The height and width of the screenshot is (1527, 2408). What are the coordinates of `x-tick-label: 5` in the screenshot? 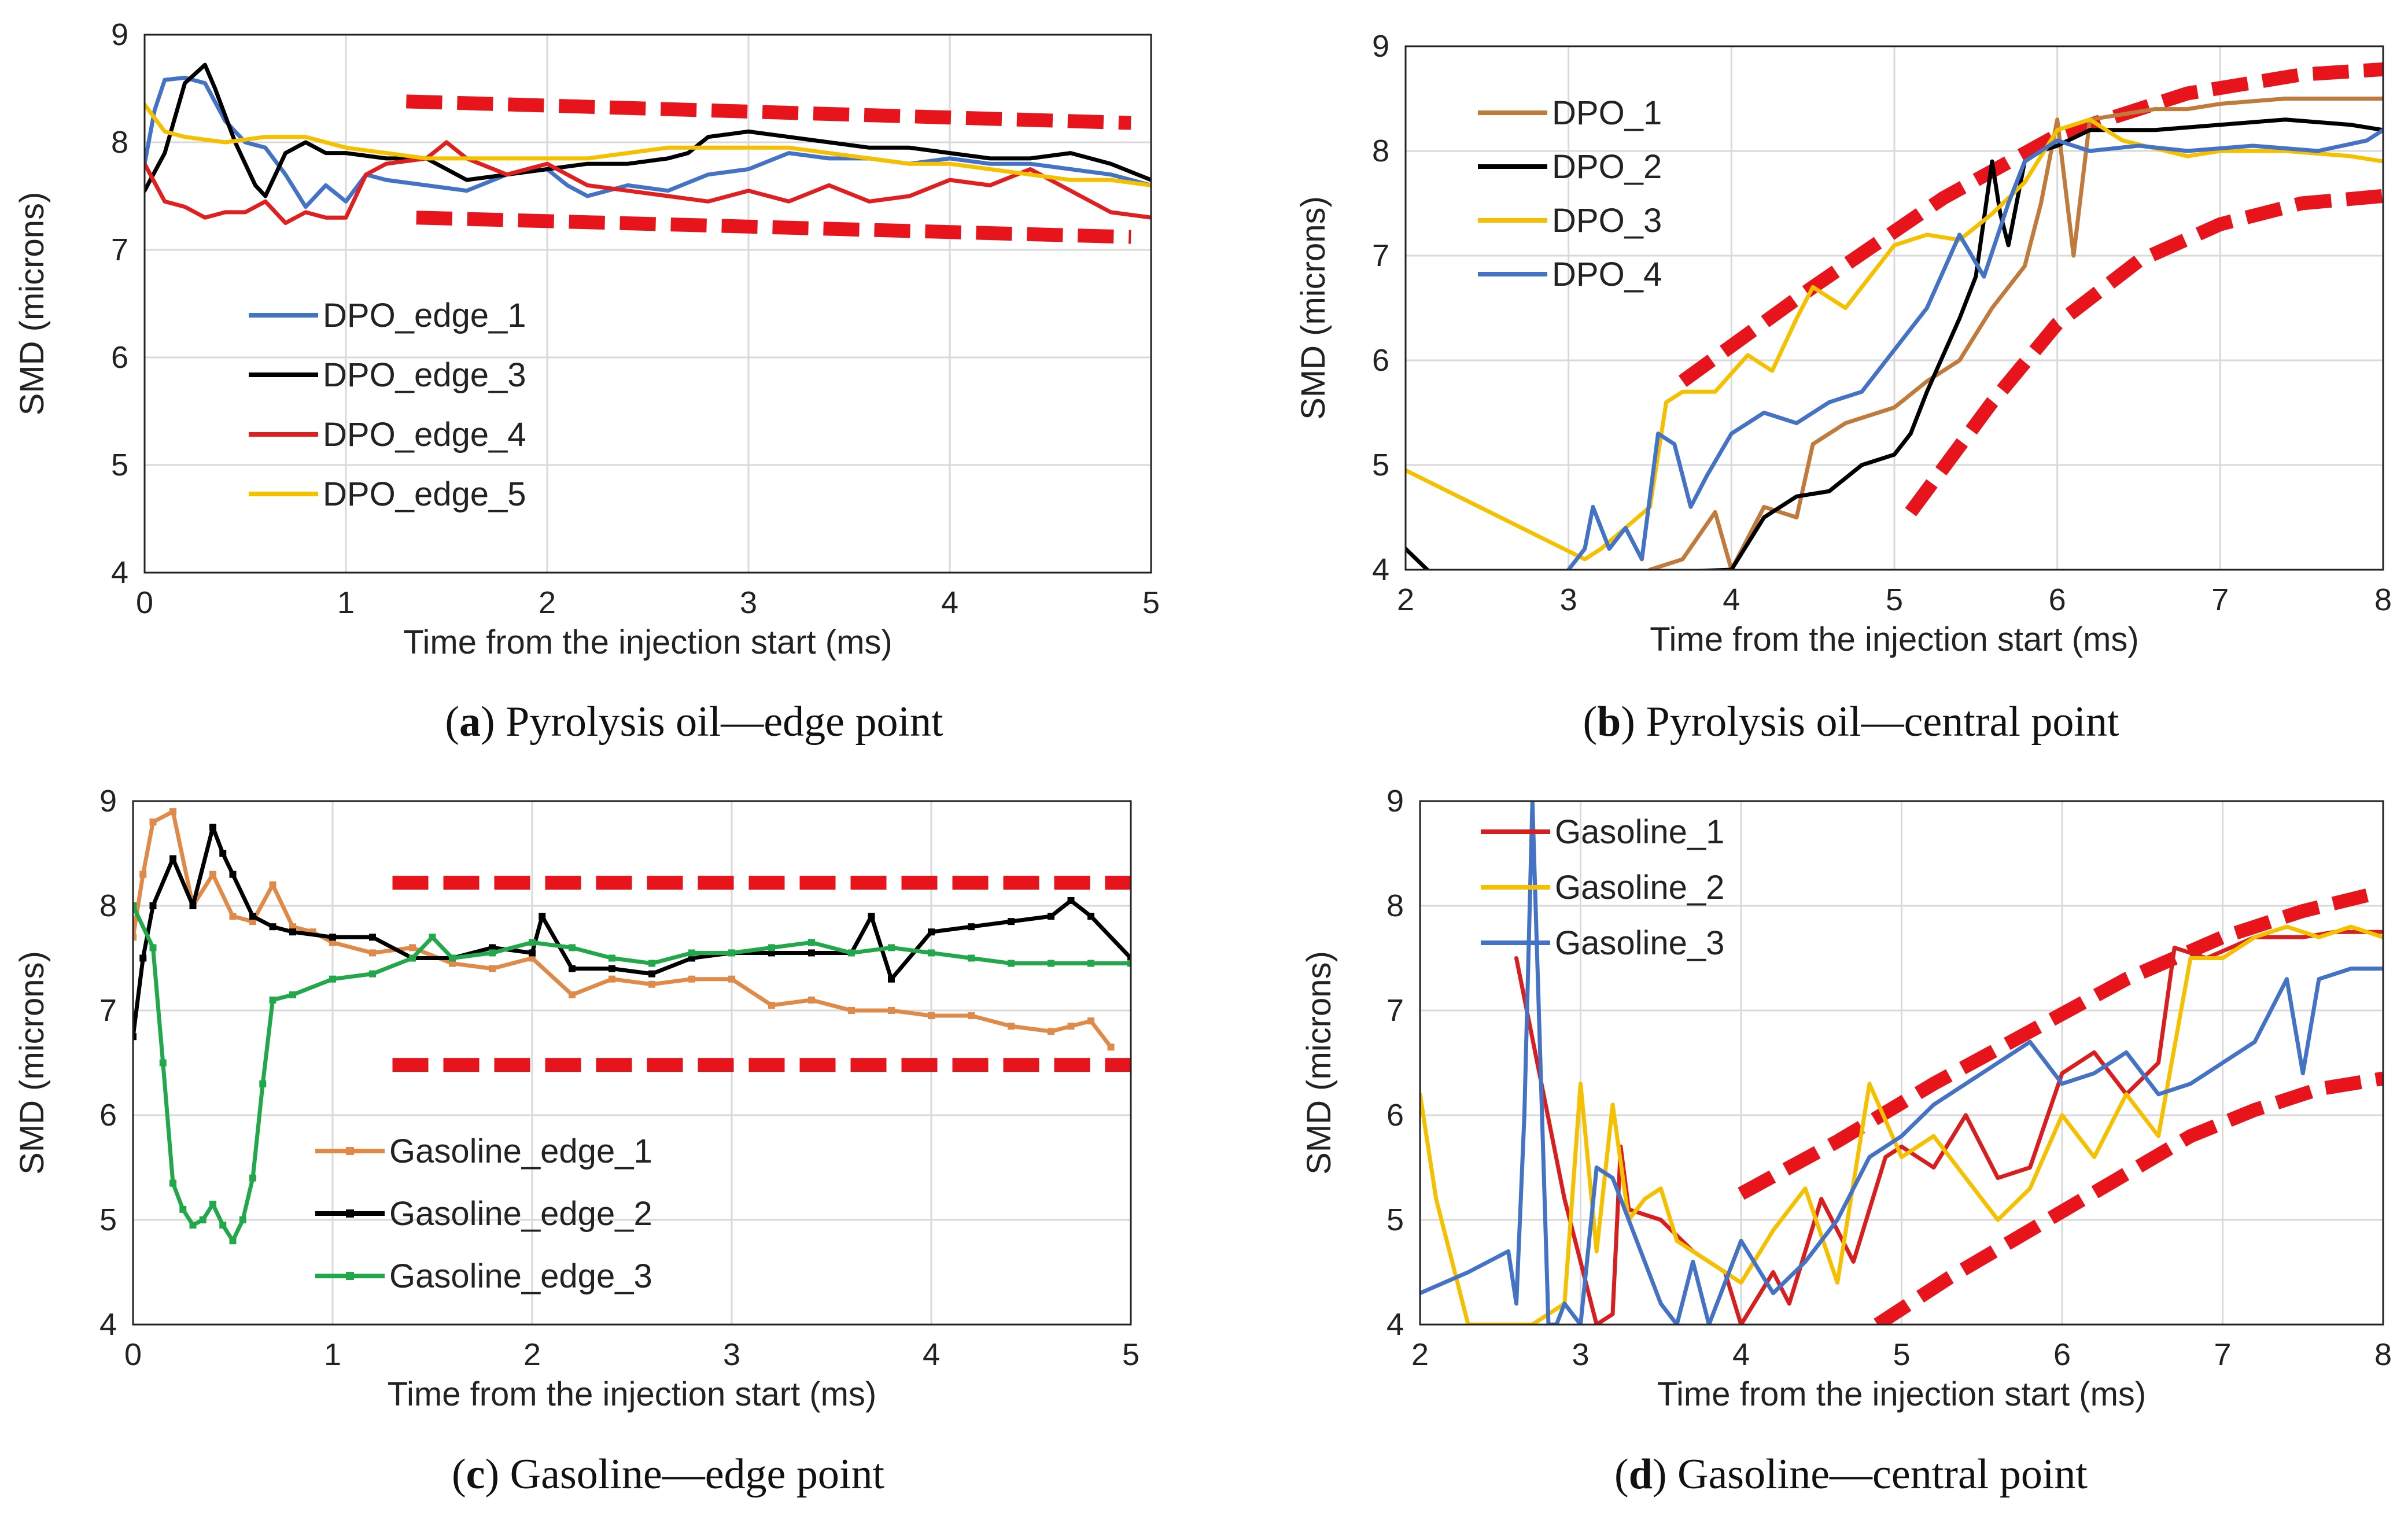 It's located at (1131, 1354).